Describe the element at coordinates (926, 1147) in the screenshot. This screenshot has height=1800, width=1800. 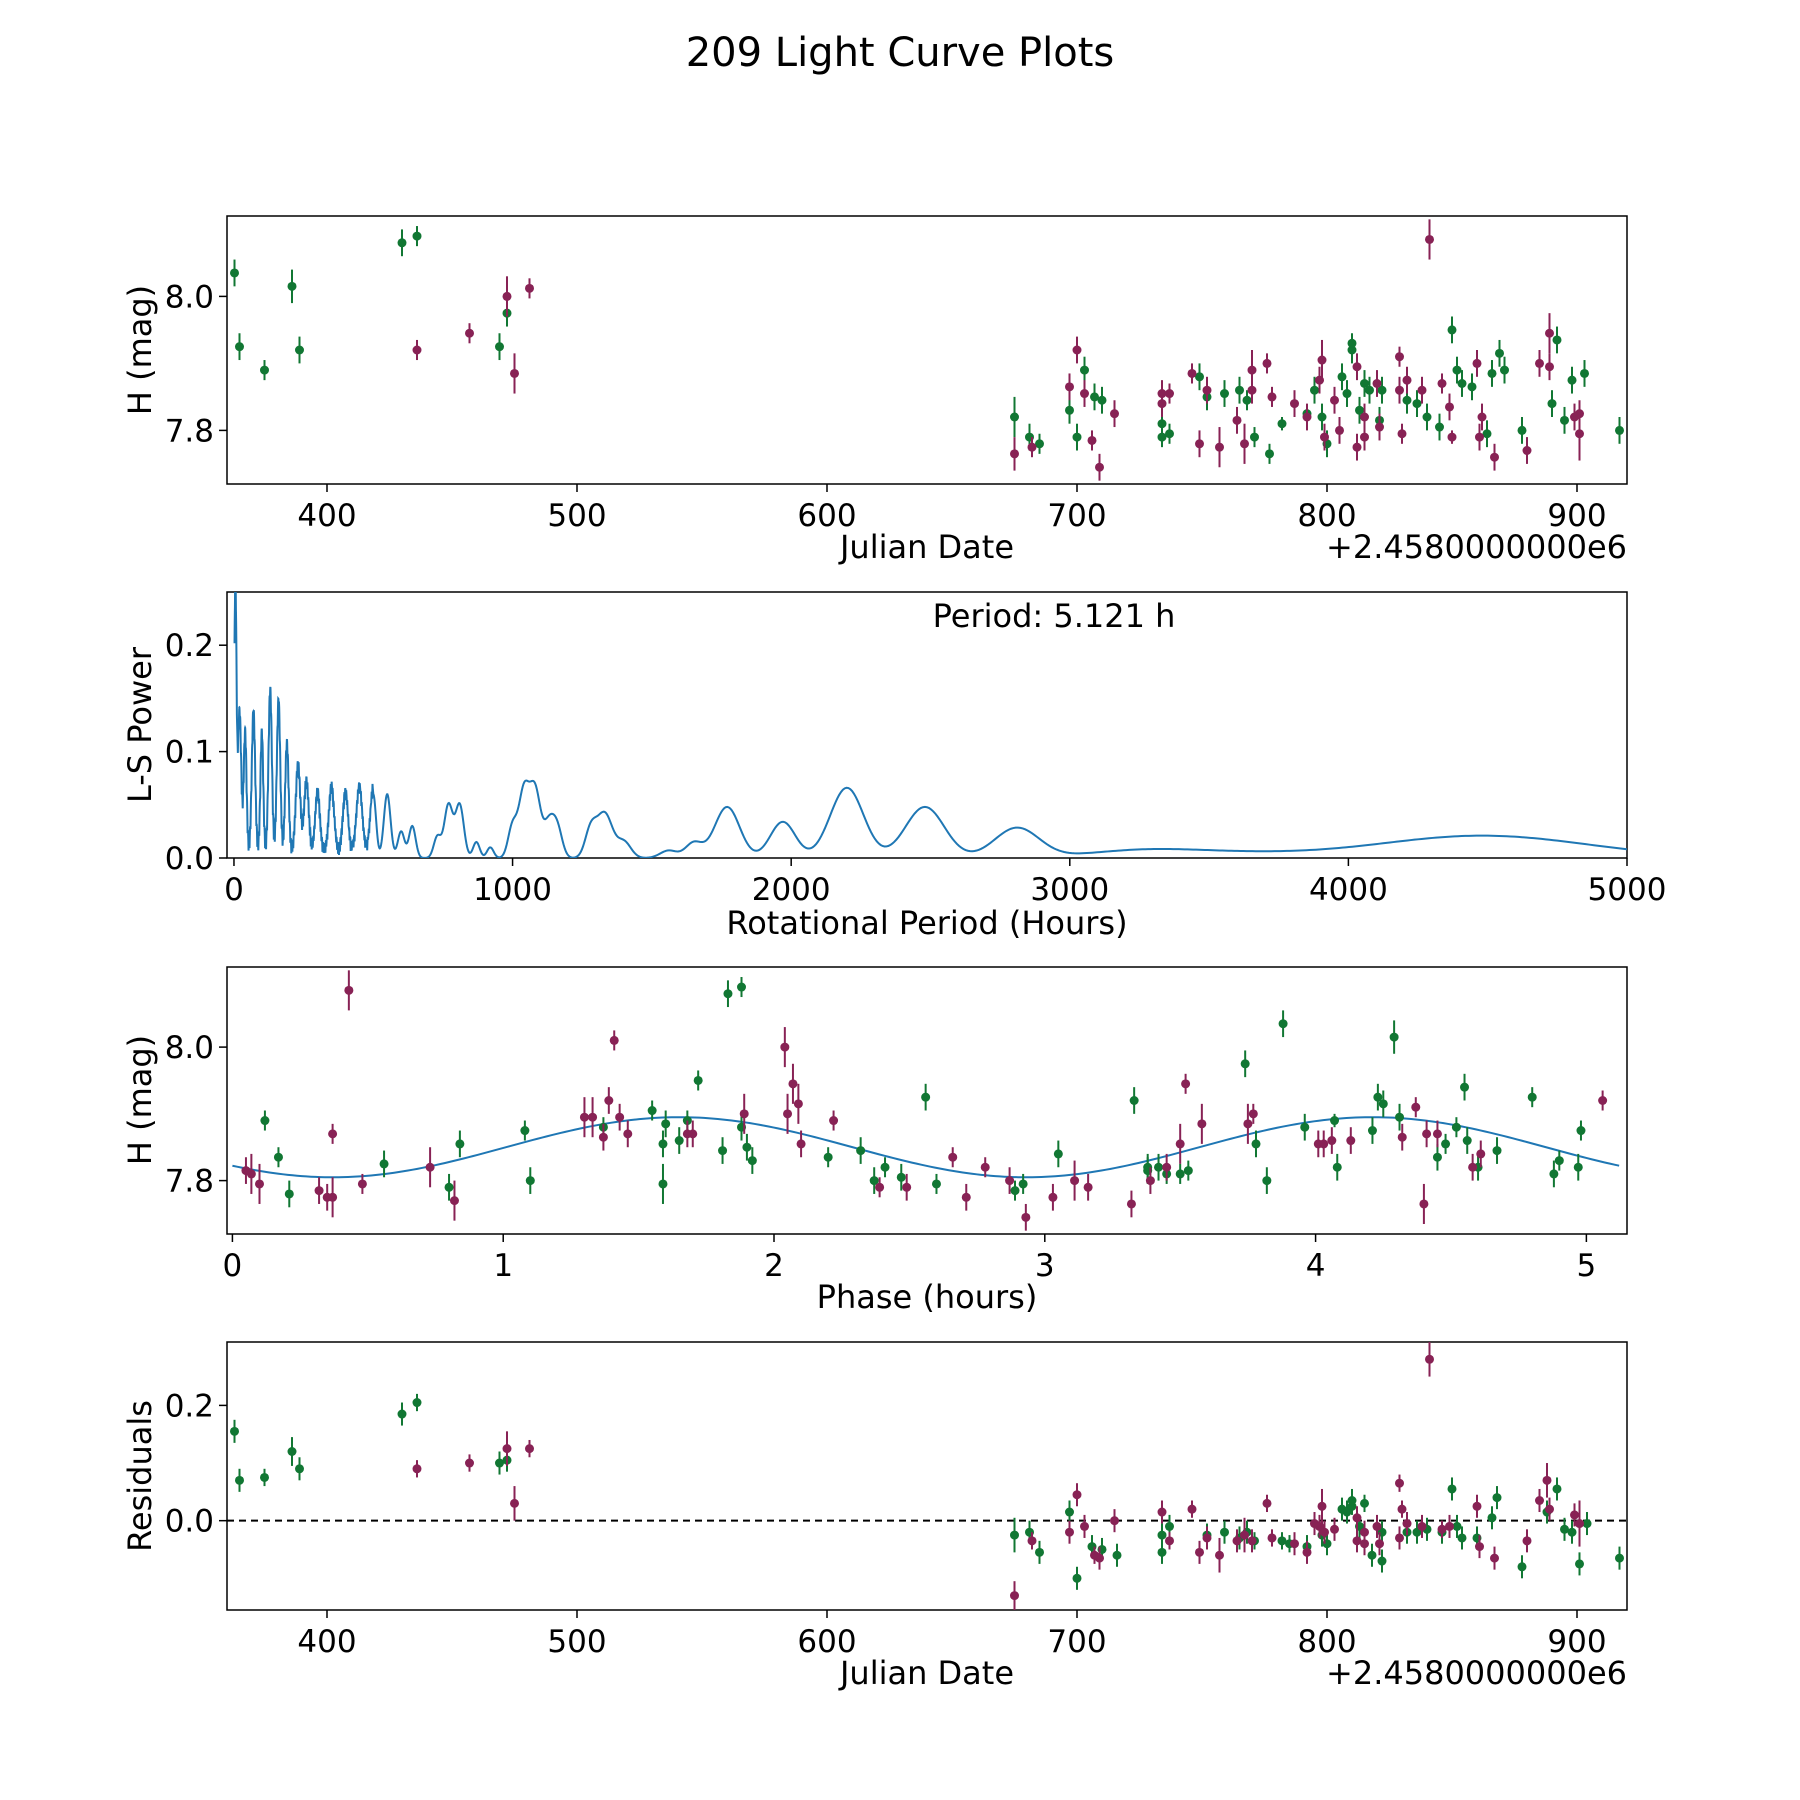
I see `phased-model-curve` at that location.